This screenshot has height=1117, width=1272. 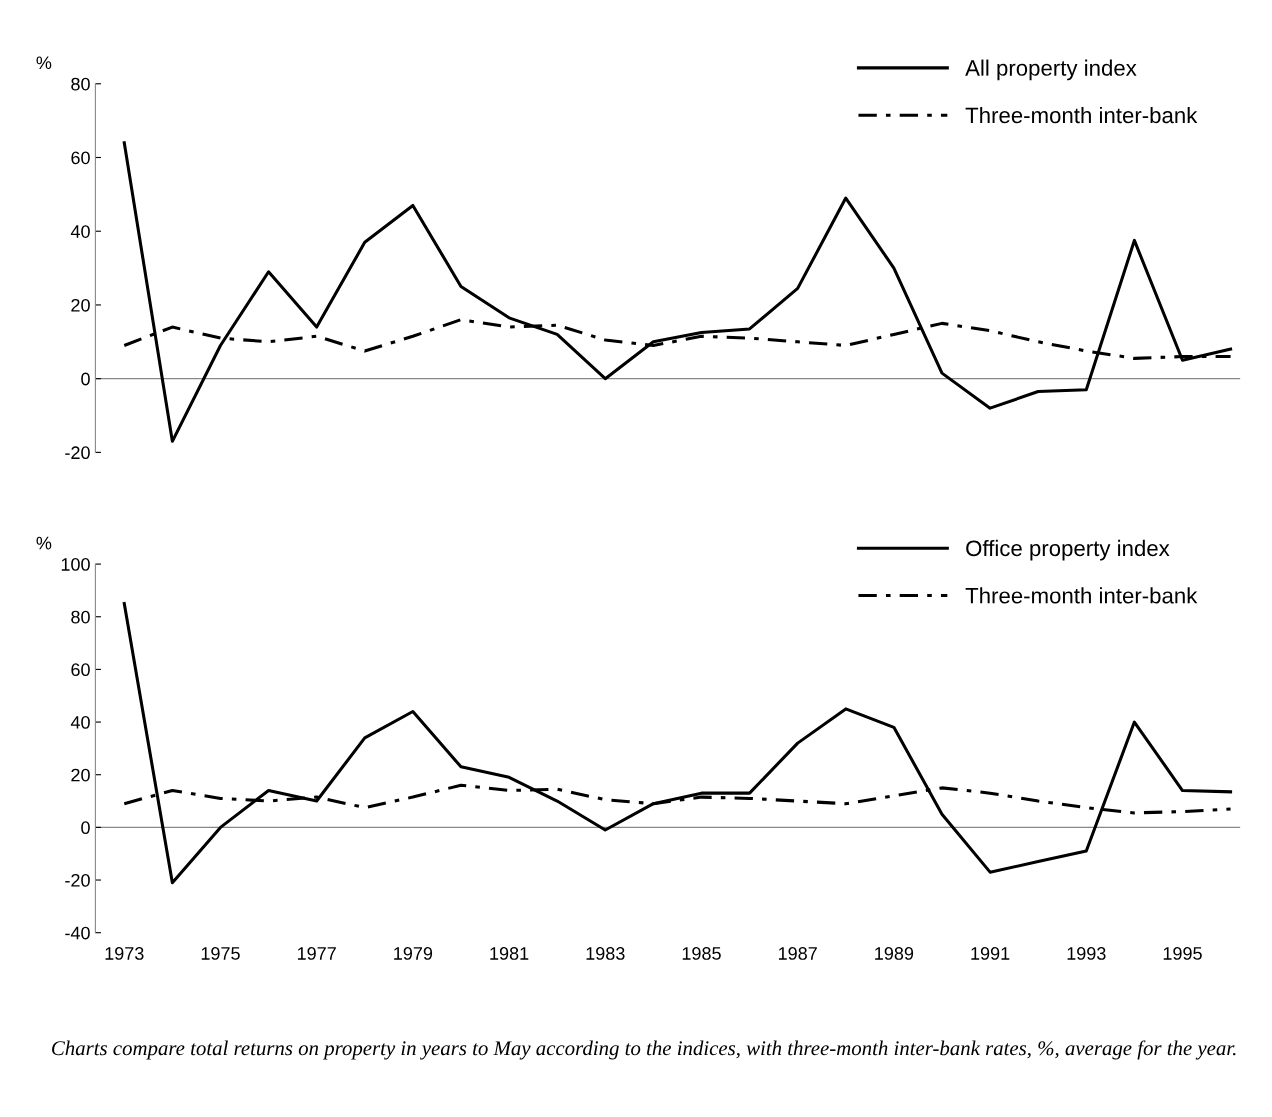 I want to click on x-tick-label: 1979, so click(x=413, y=953).